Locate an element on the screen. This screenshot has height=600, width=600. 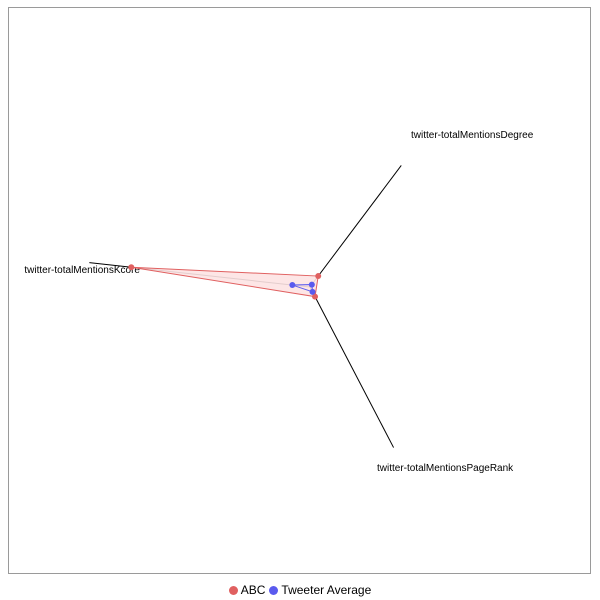
axis-line-twitter-totalmentionspagerank is located at coordinates (352, 367).